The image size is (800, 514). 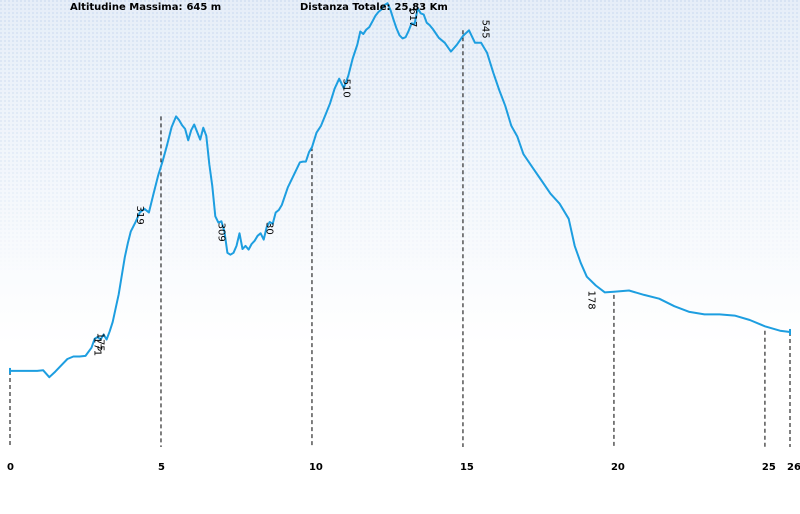 What do you see at coordinates (10, 467) in the screenshot?
I see `x-tick-label: 0` at bounding box center [10, 467].